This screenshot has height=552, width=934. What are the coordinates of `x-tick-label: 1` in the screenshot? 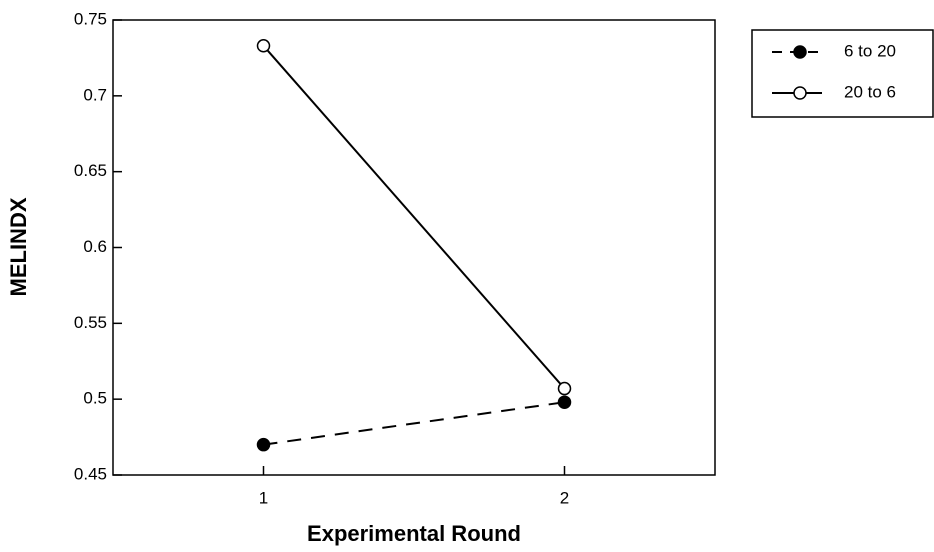 It's located at (263, 497).